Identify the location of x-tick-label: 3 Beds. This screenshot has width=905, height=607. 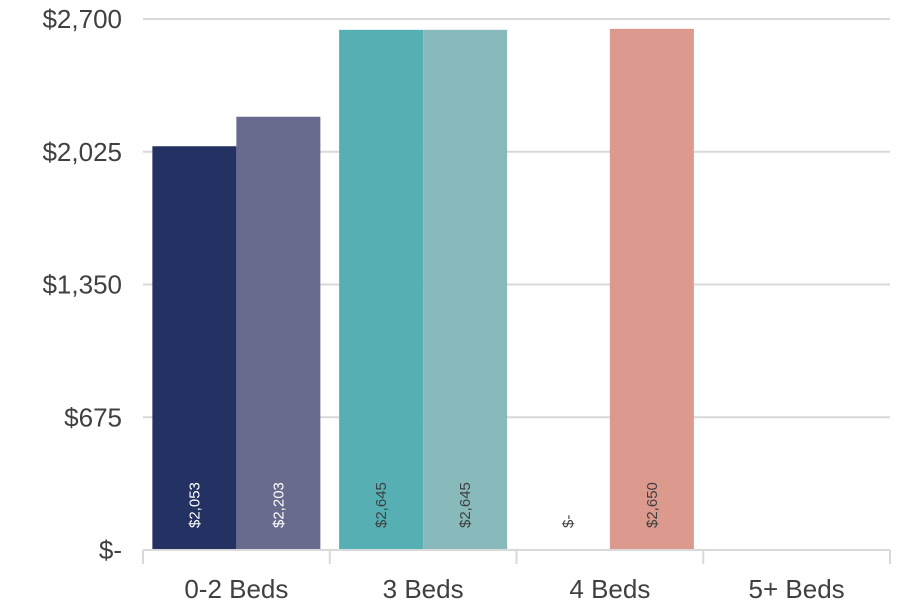
(423, 589).